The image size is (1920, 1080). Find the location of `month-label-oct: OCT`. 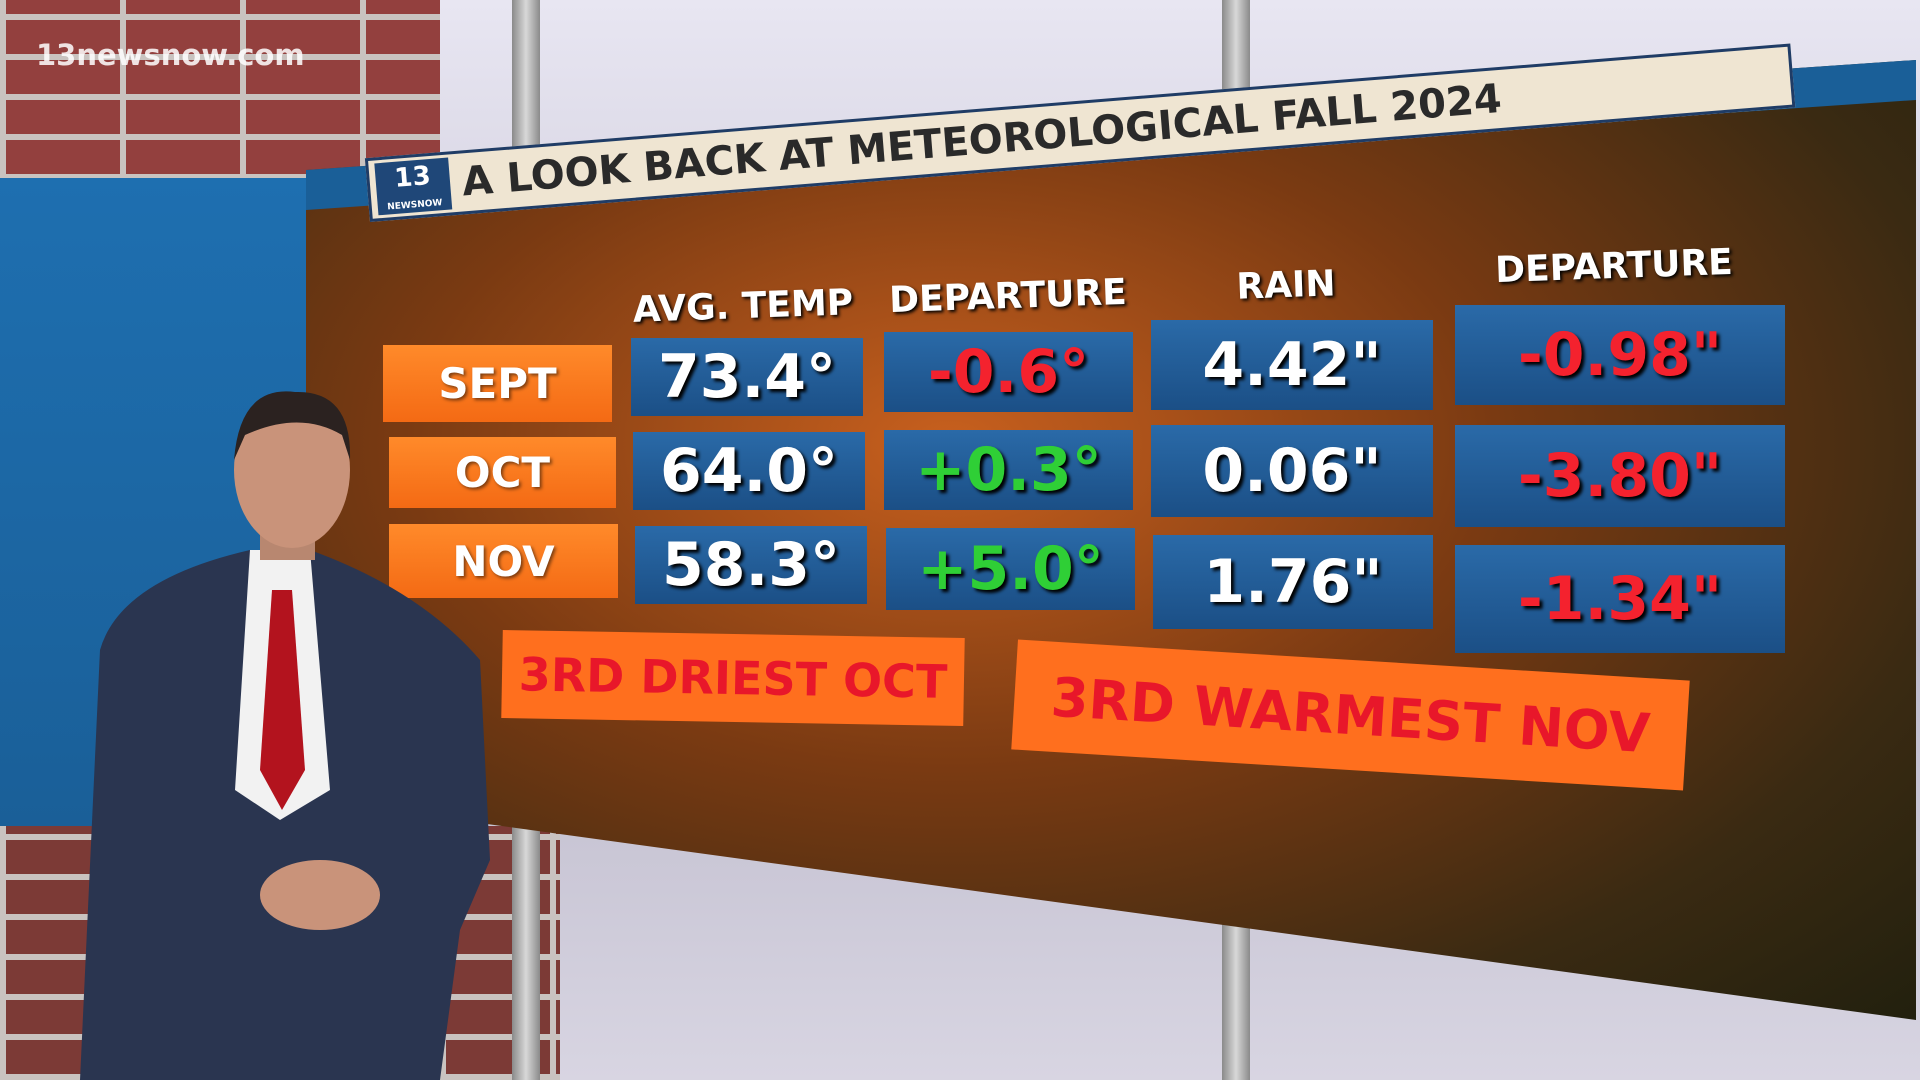

month-label-oct: OCT is located at coordinates (502, 472).